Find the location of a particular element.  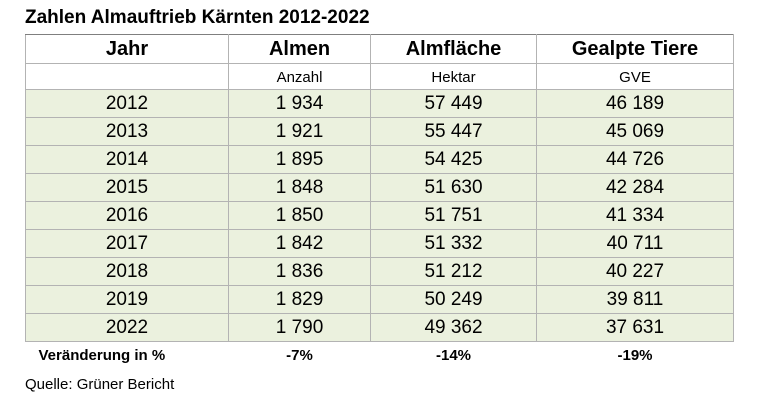

table-row: 2015 1 848 51 630 42 284 is located at coordinates (379, 187).